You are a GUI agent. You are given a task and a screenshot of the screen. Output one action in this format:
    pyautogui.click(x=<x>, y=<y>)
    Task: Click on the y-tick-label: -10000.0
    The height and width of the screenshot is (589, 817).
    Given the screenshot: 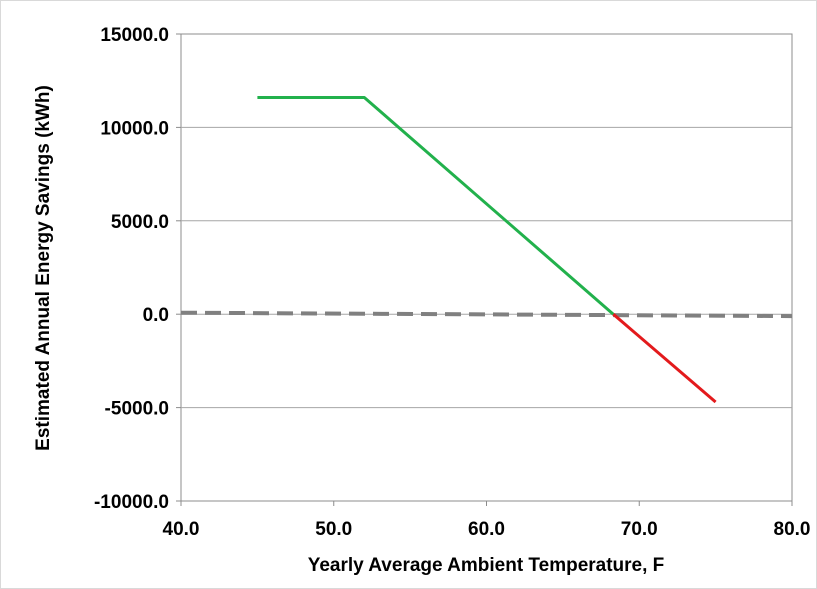 What is the action you would take?
    pyautogui.click(x=131, y=502)
    